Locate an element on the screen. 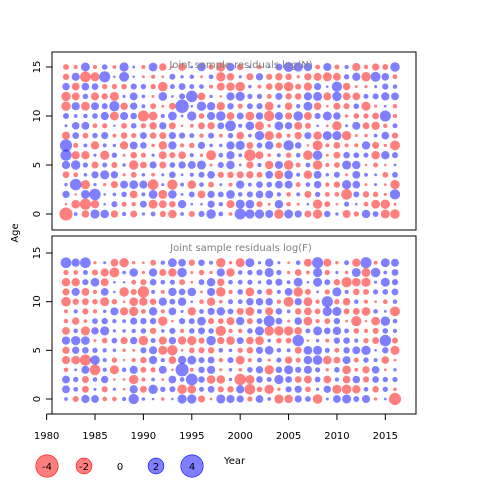 The image size is (480, 484). legend-label: -4 is located at coordinates (47, 467).